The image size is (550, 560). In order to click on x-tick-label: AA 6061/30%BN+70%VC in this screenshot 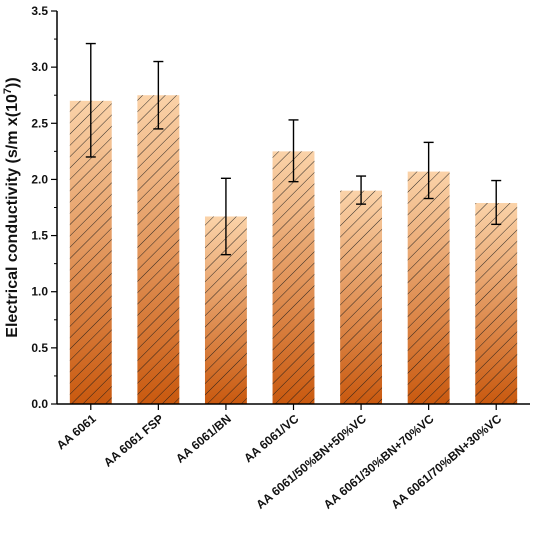, I will do `click(379, 461)`.